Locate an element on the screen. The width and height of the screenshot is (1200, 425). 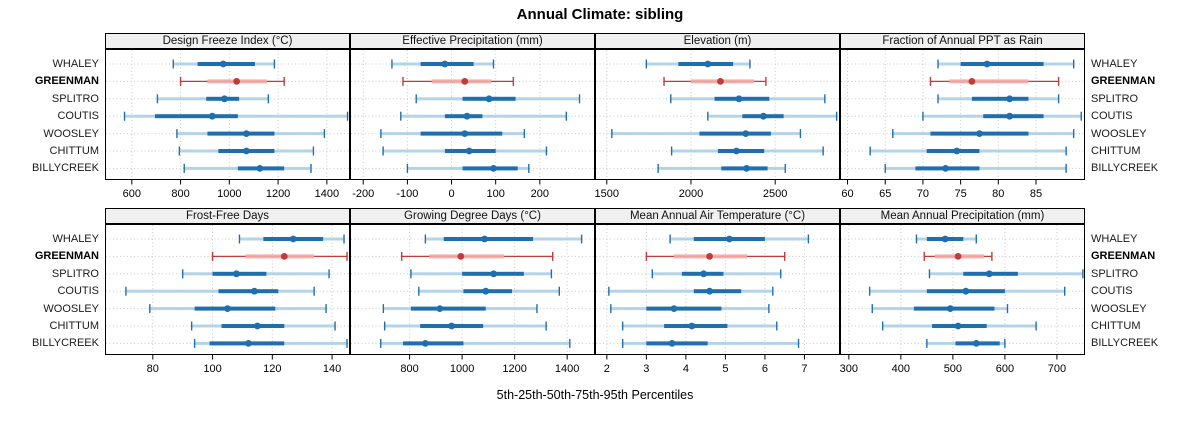
panel-plot-design-freeze-index-c is located at coordinates (227, 114).